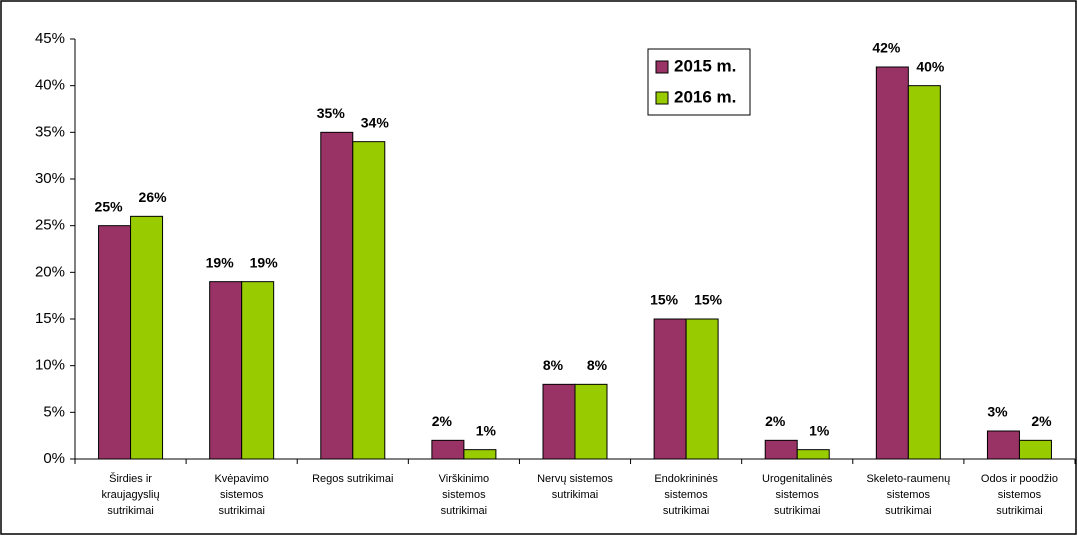  I want to click on x-tick-label: Endokrininės sistemos sutrikimai, so click(686, 495).